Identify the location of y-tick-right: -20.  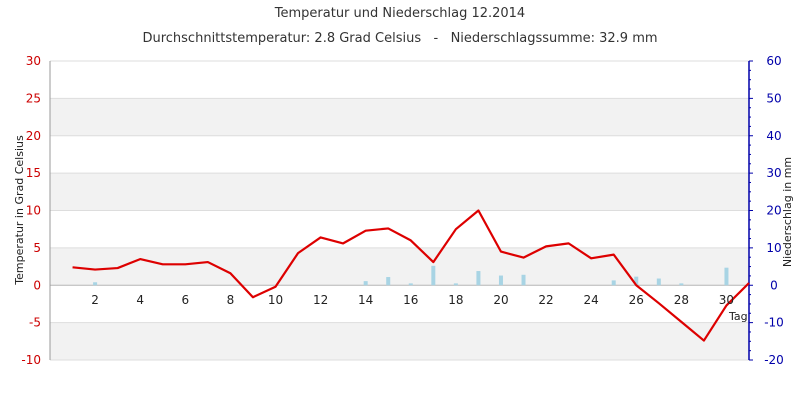
(774, 360).